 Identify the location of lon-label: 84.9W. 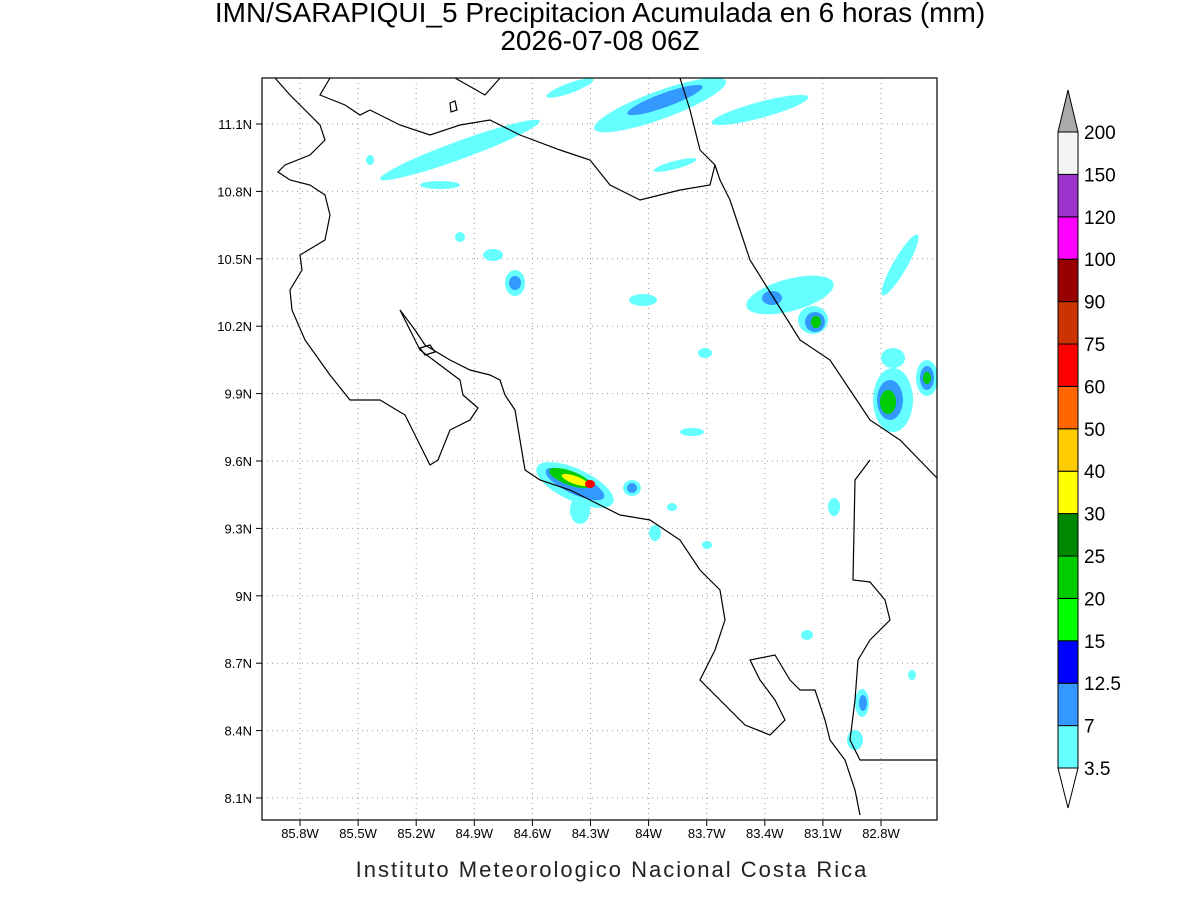
(475, 833).